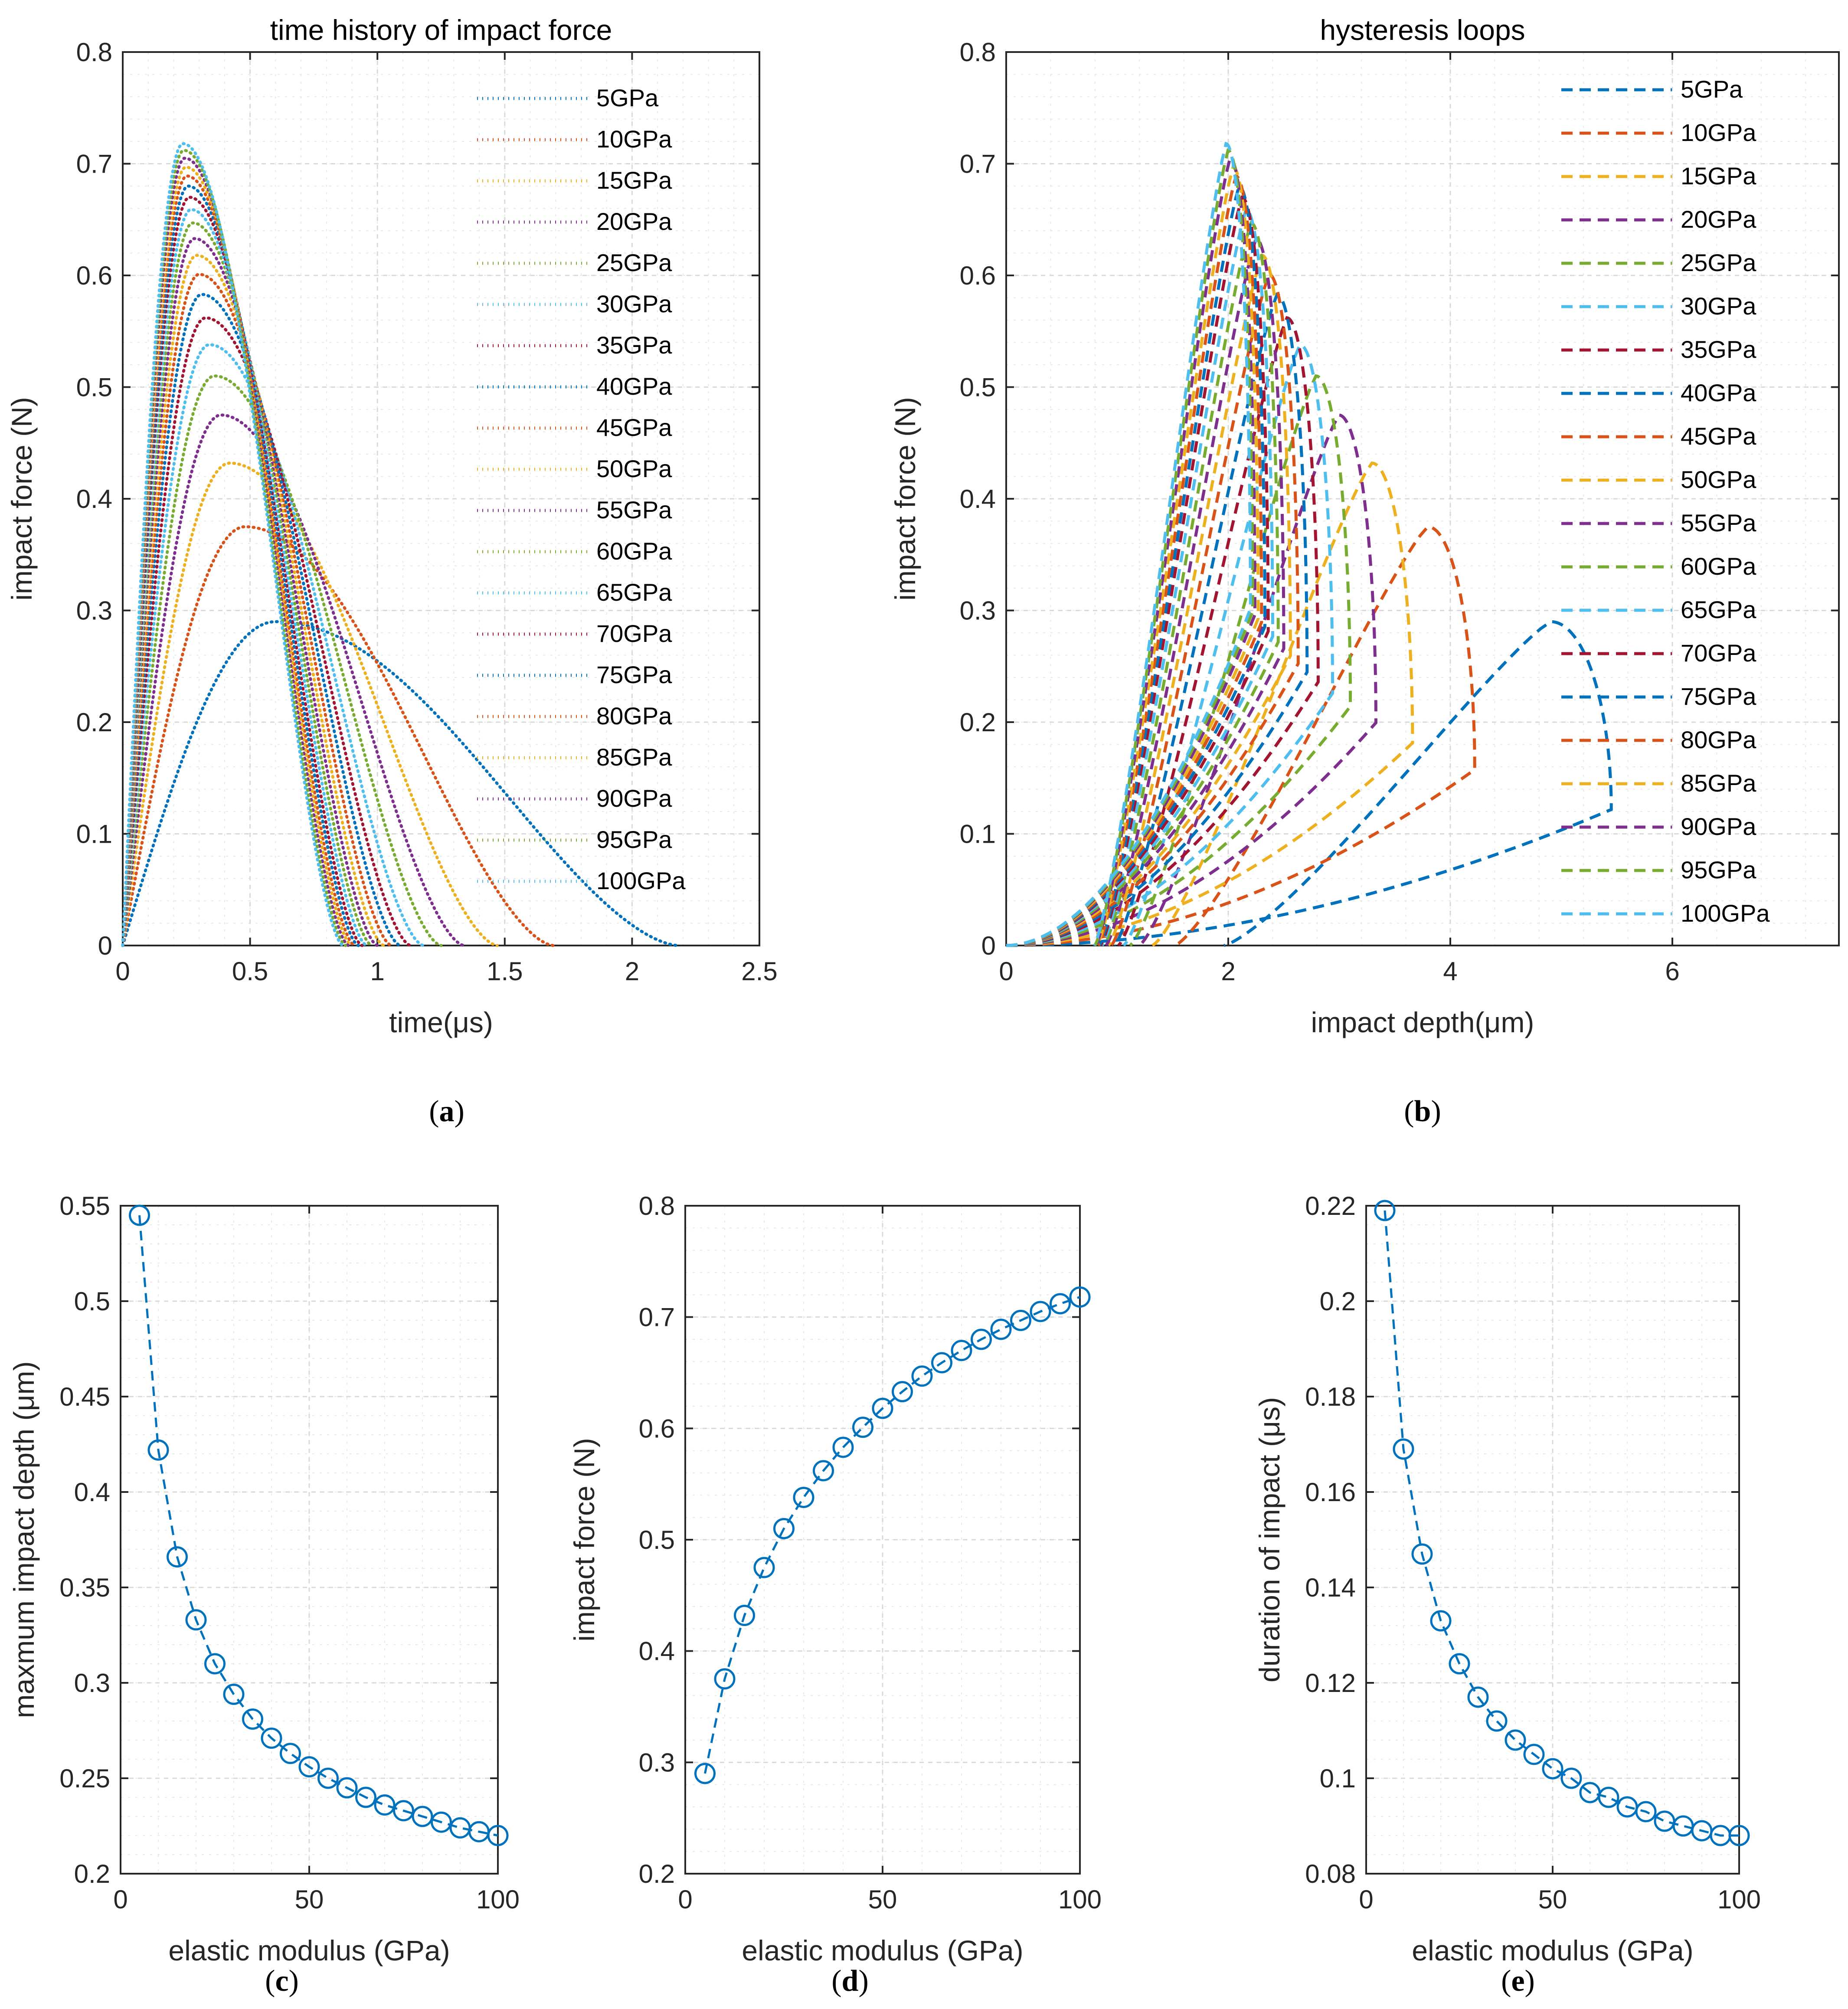  I want to click on caption-c: (c), so click(282, 1981).